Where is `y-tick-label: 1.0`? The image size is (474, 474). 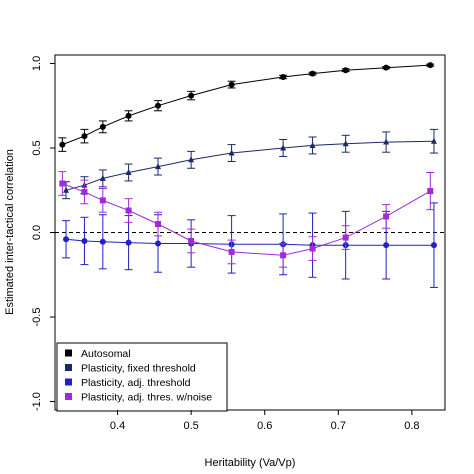 y-tick-label: 1.0 is located at coordinates (37, 63).